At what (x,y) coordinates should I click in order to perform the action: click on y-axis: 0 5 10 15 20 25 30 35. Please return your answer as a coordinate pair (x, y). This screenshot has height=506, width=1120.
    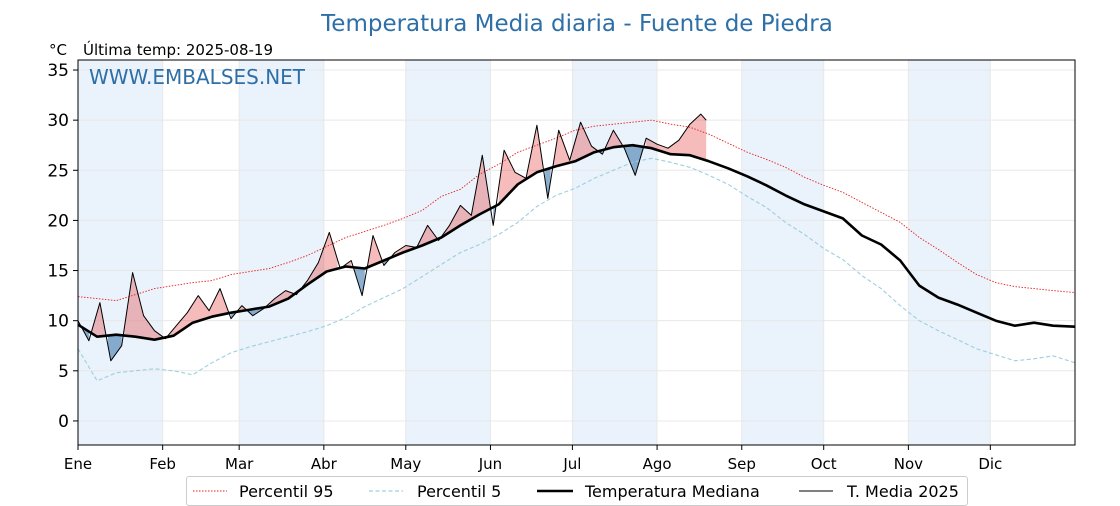
    Looking at the image, I should click on (62, 246).